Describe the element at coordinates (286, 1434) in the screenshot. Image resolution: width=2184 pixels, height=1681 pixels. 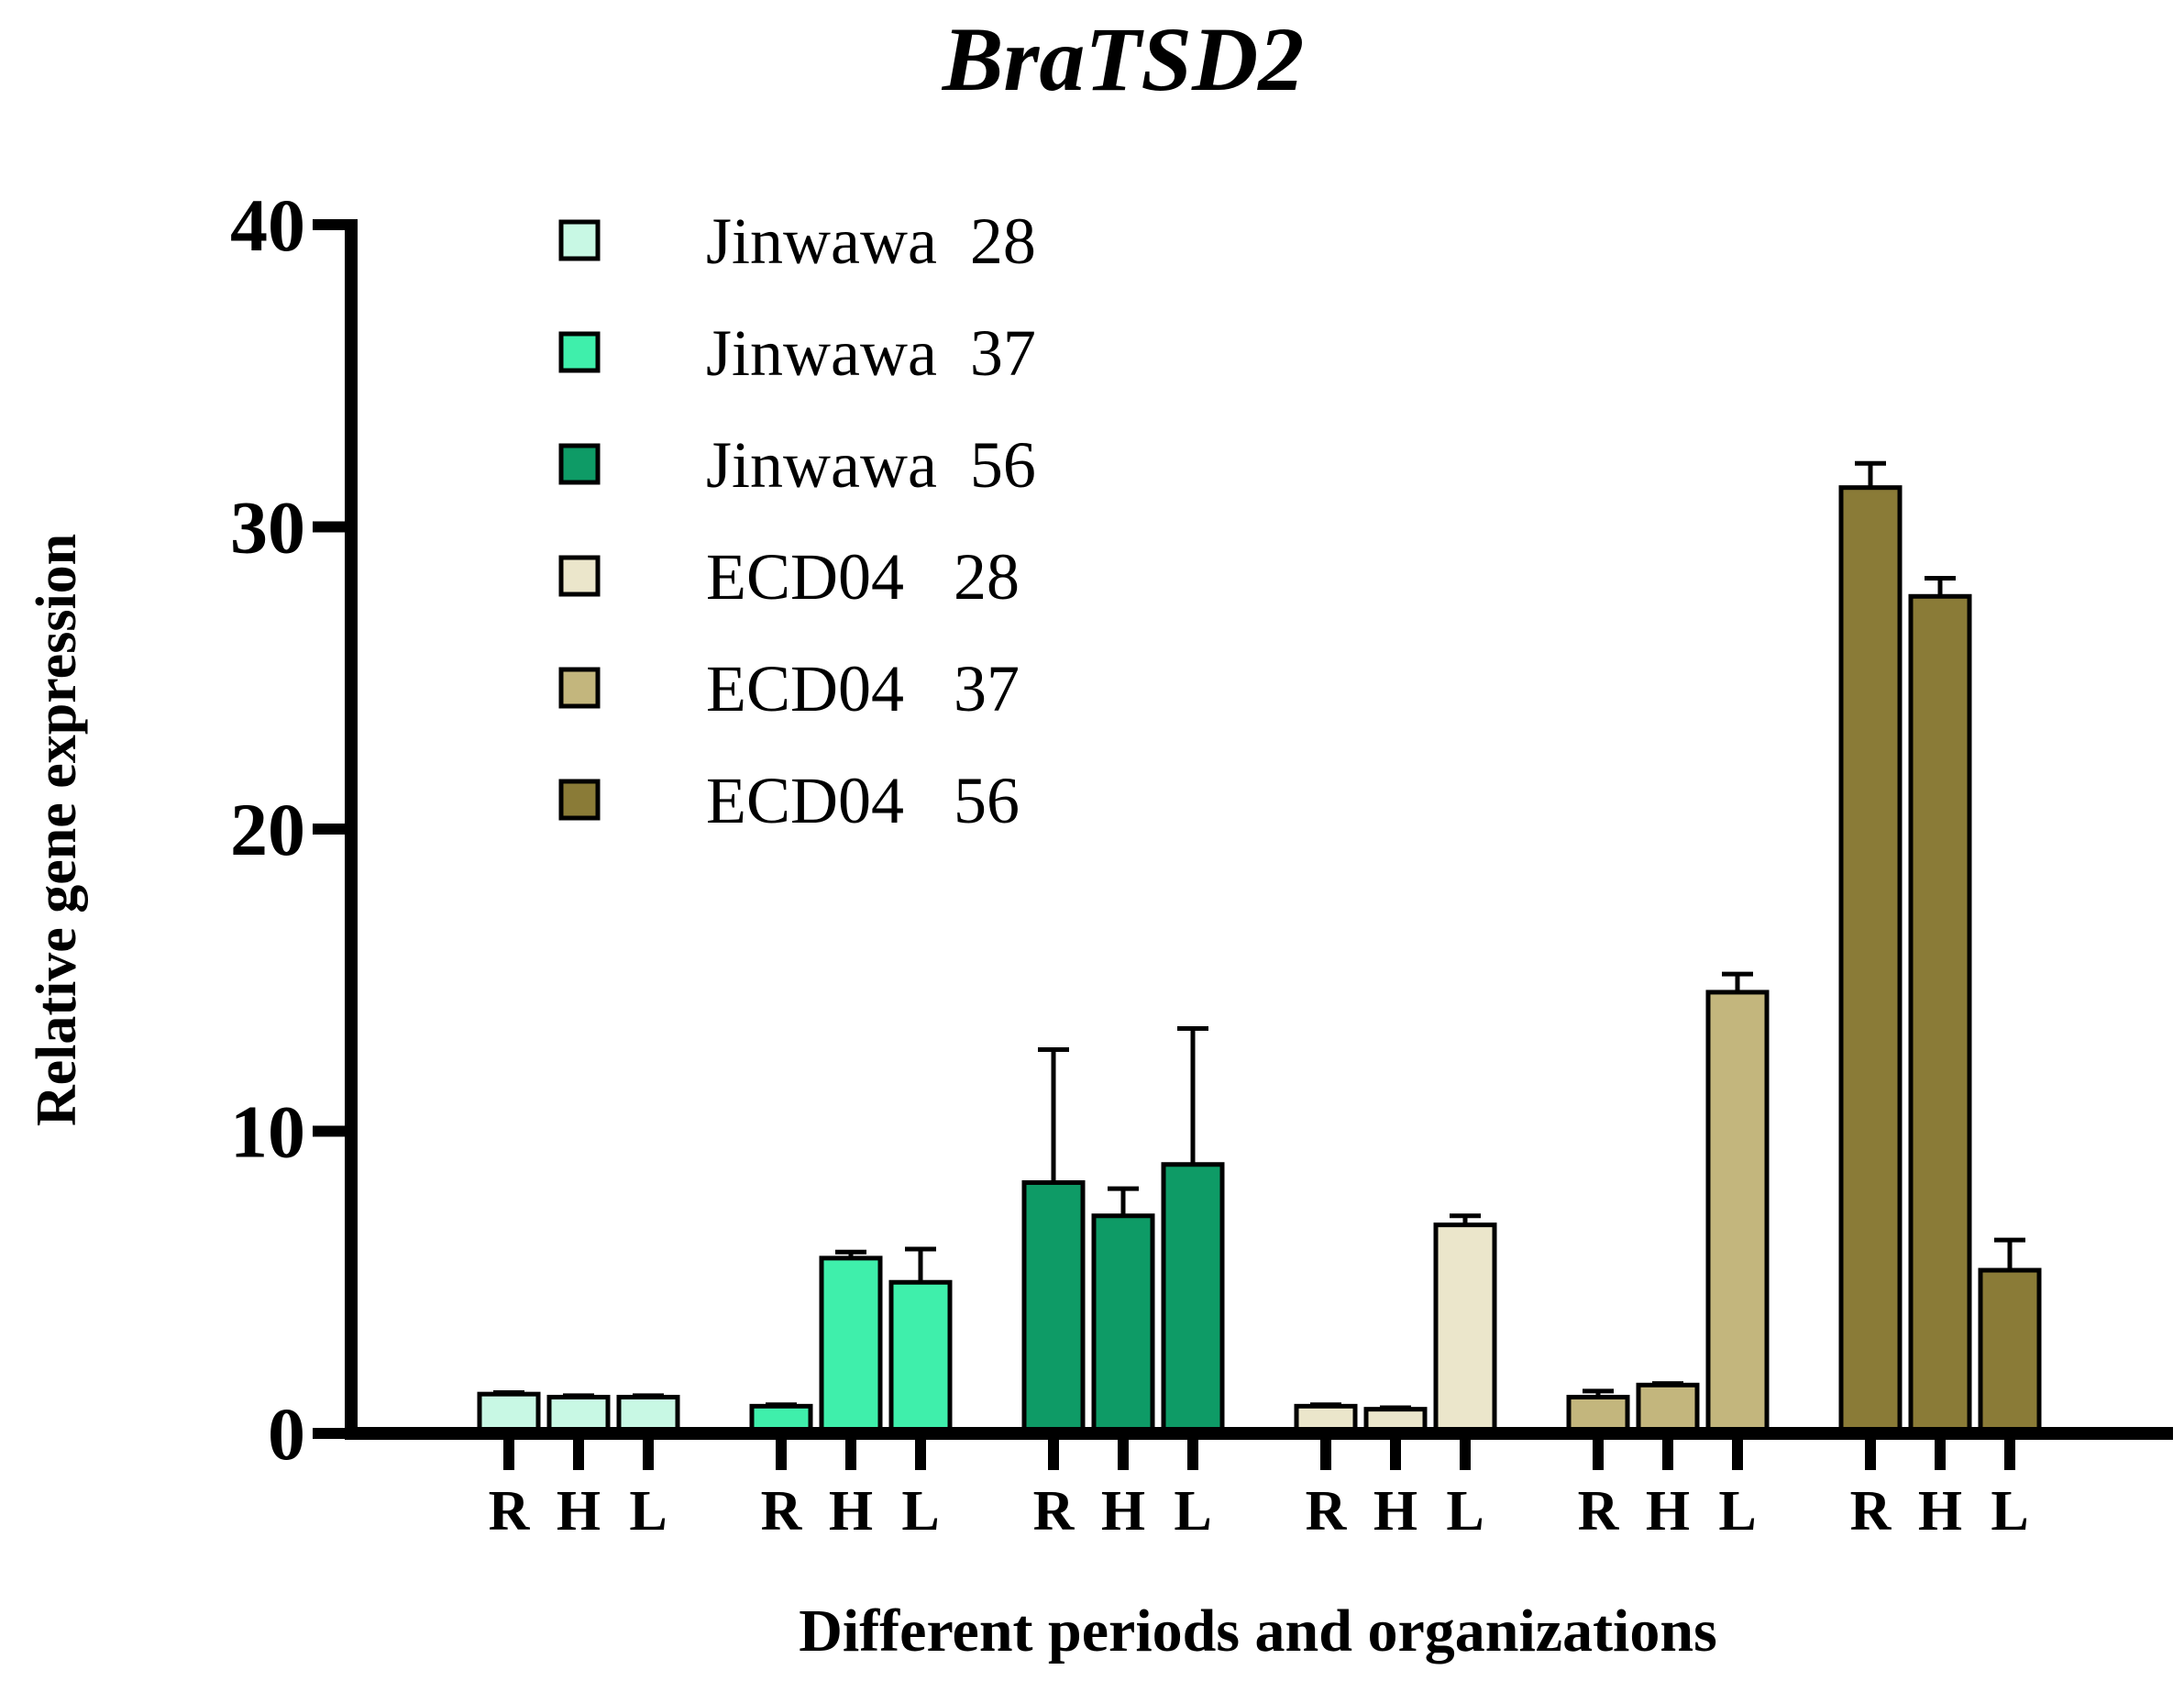
I see `y-tick-label: 0` at that location.